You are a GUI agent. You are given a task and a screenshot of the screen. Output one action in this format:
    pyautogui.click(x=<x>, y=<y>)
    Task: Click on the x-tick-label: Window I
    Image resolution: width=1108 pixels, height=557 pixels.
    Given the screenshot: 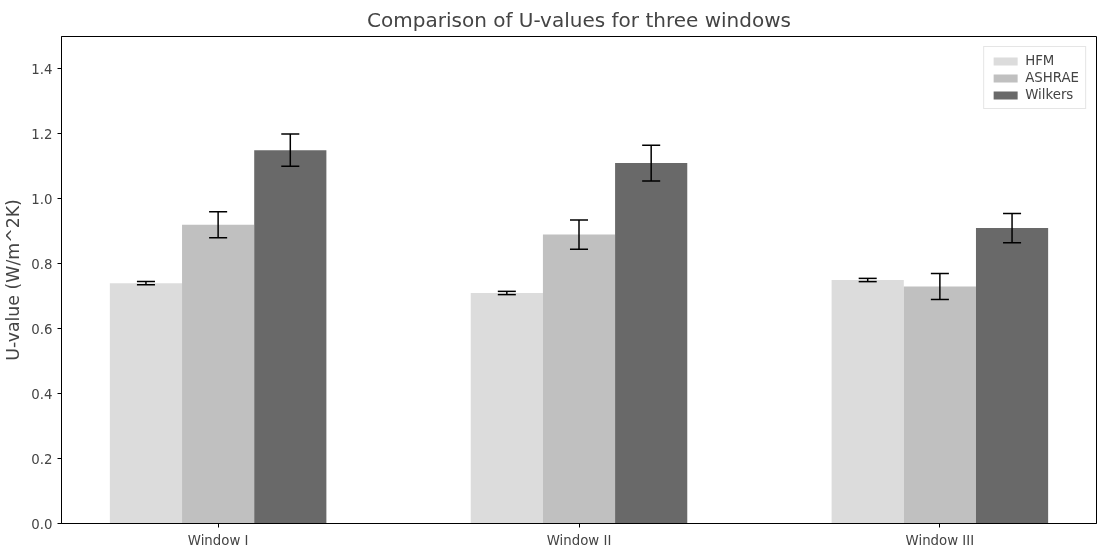 What is the action you would take?
    pyautogui.click(x=218, y=540)
    